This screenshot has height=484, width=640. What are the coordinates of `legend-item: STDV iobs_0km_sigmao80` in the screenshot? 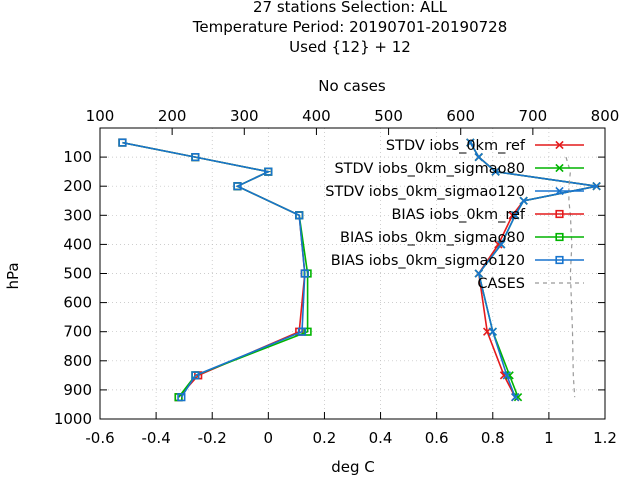 It's located at (459, 169).